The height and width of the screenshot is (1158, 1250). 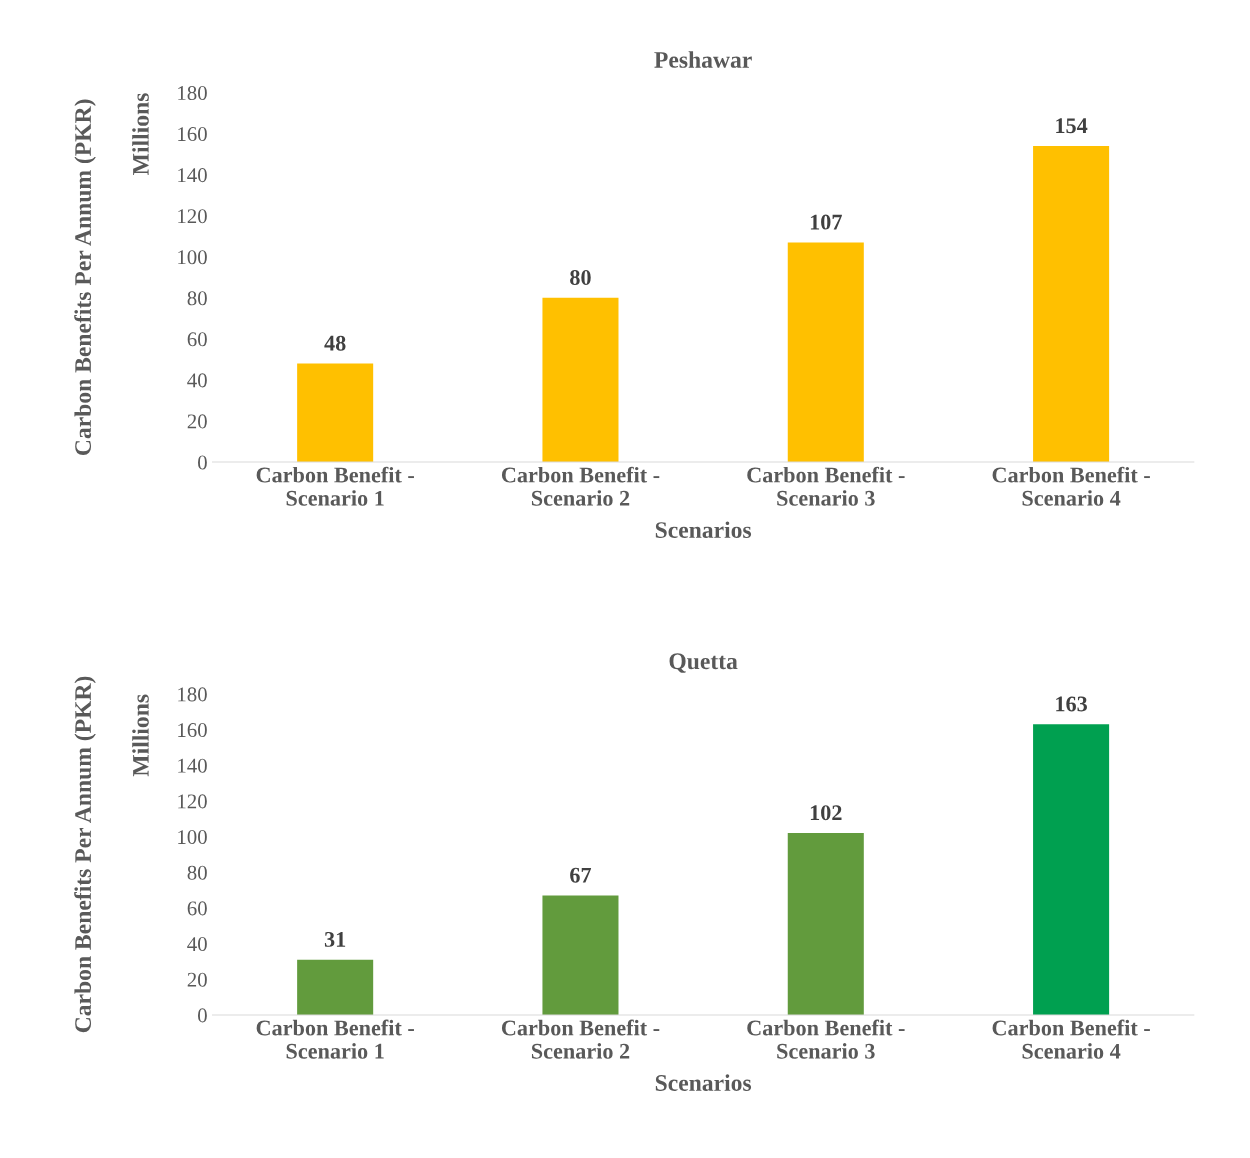 I want to click on data-label: 80, so click(x=580, y=278).